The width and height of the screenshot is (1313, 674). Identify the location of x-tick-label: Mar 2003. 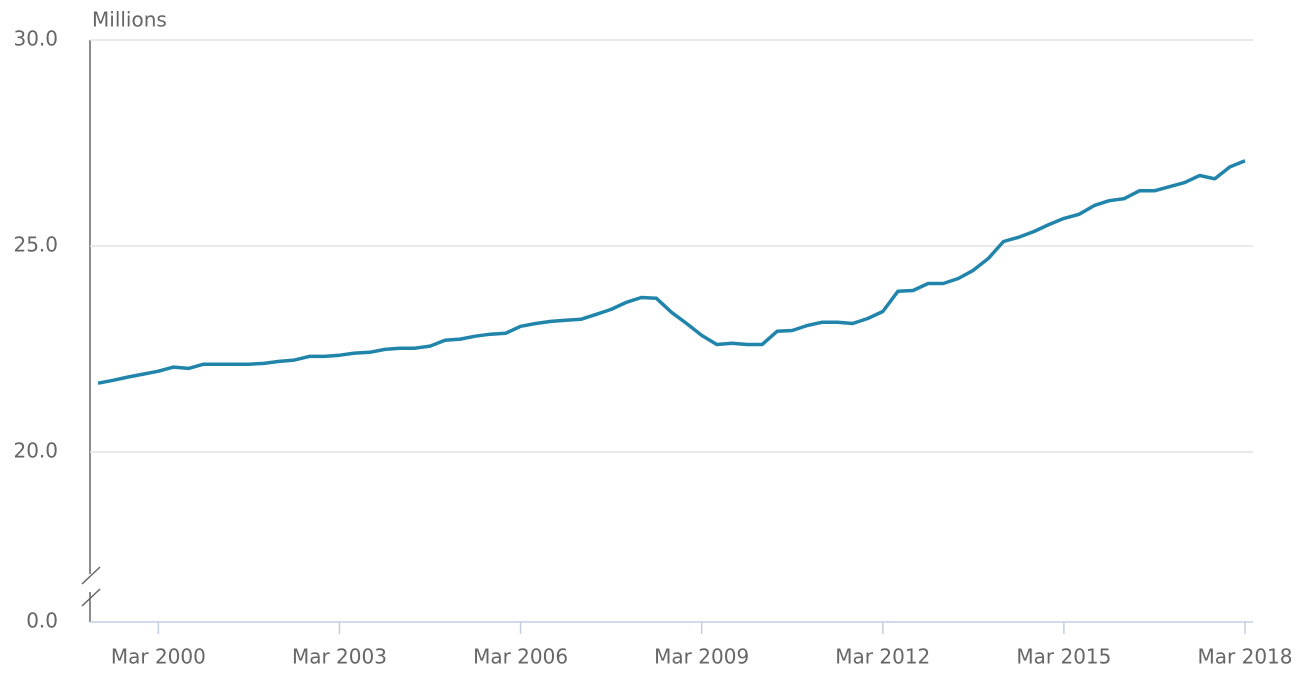
(339, 657).